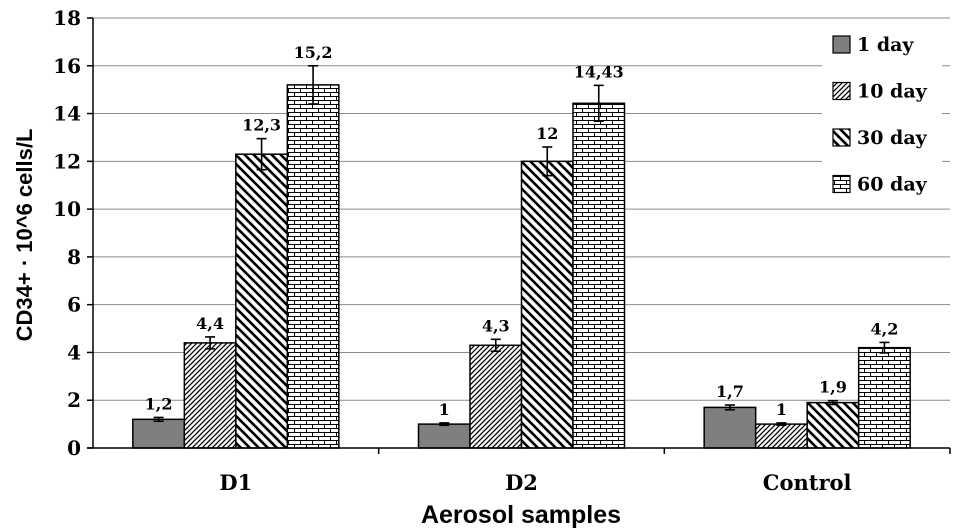  What do you see at coordinates (210, 395) in the screenshot?
I see `bar-10-day-d1` at bounding box center [210, 395].